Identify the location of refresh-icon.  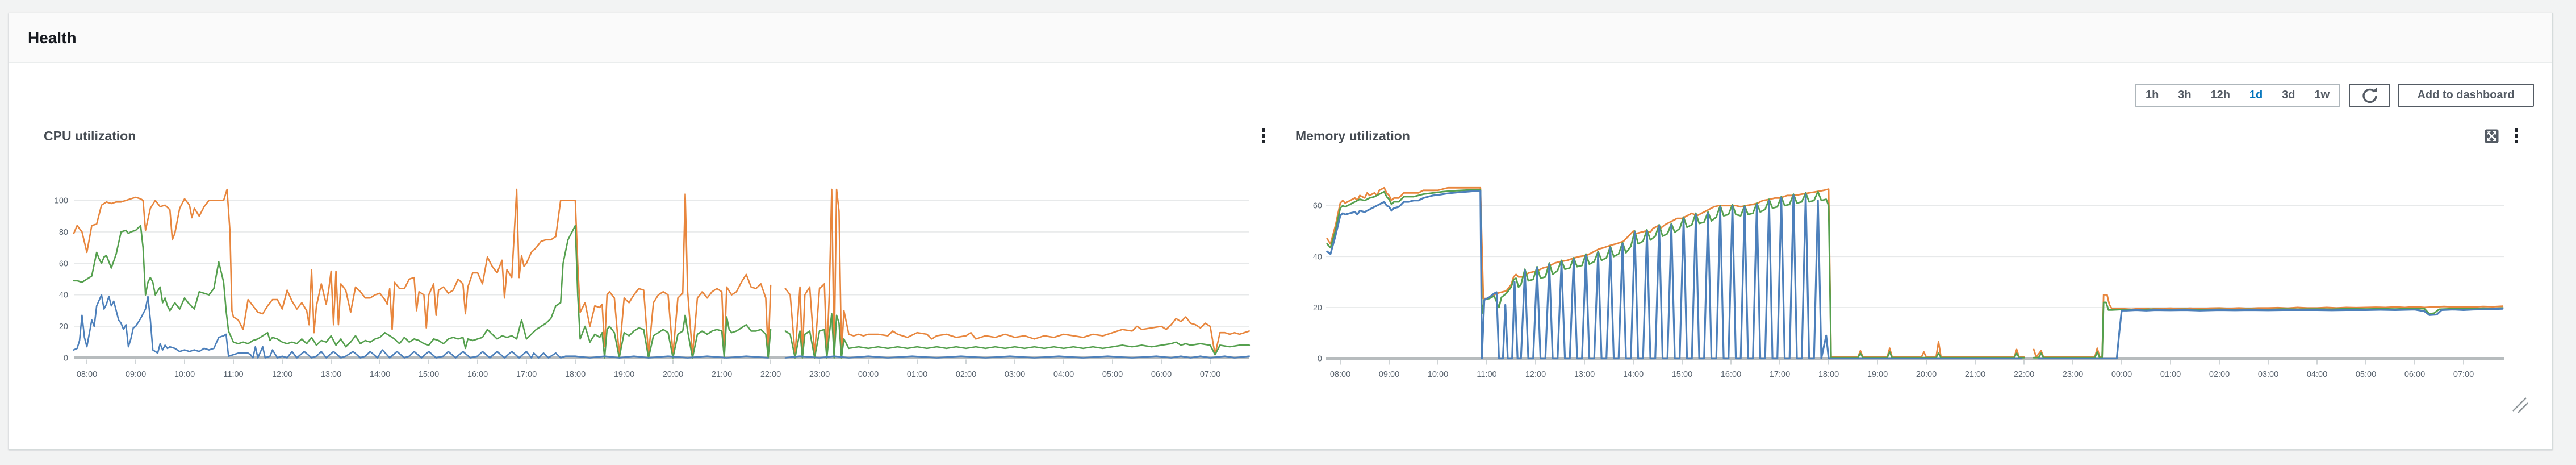
(2369, 94).